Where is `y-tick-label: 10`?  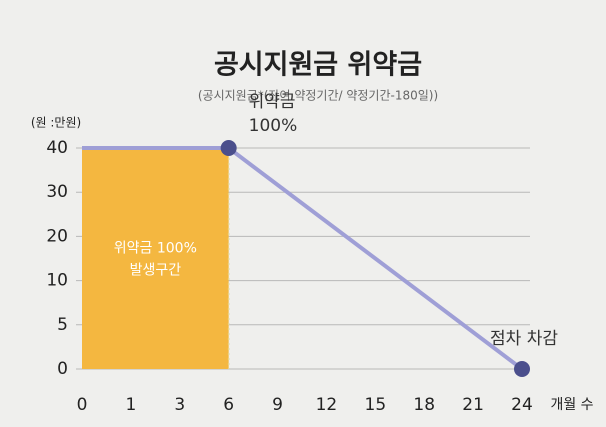 y-tick-label: 10 is located at coordinates (57, 281).